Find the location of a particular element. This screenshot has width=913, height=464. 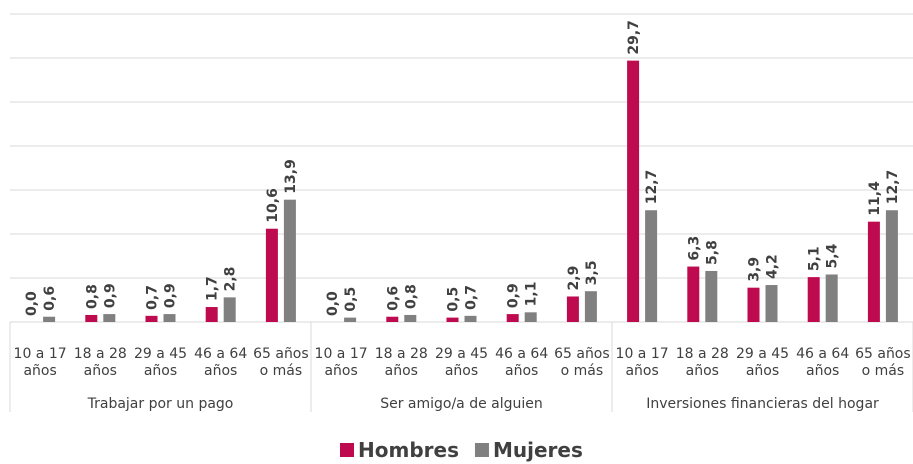

legend-label: Mujeres is located at coordinates (538, 450).